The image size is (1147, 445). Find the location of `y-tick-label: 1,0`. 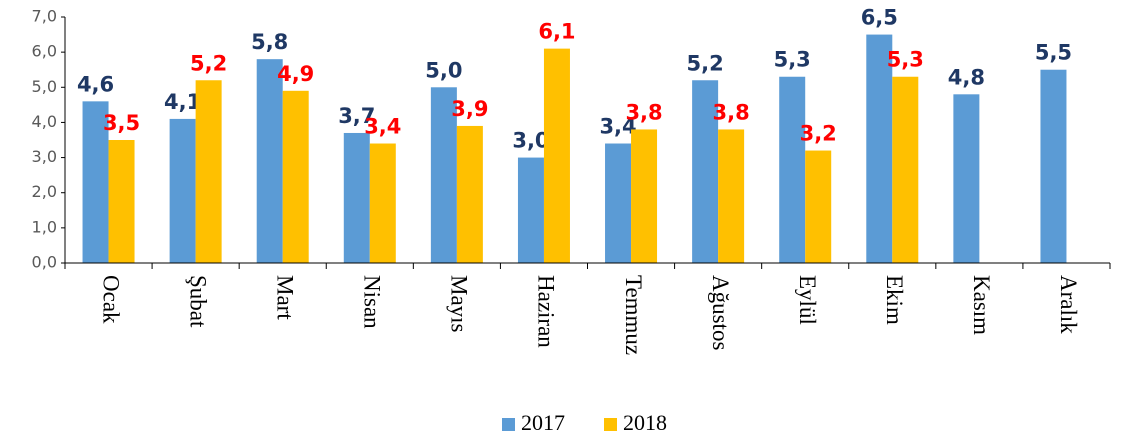

y-tick-label: 1,0 is located at coordinates (44, 226).